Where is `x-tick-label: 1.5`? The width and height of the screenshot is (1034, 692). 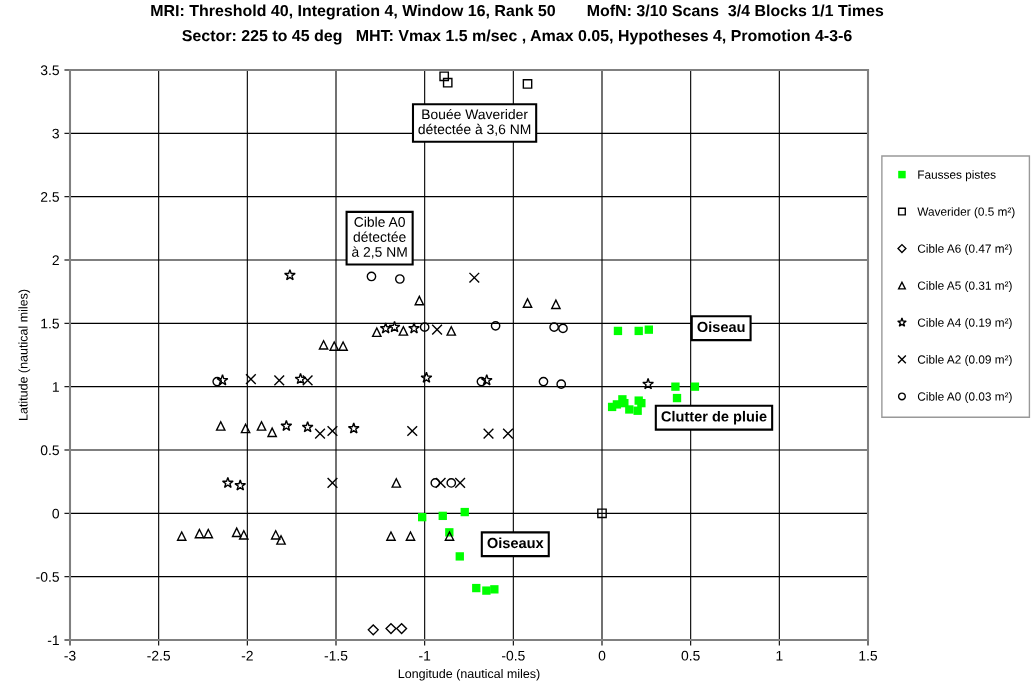 x-tick-label: 1.5 is located at coordinates (868, 655).